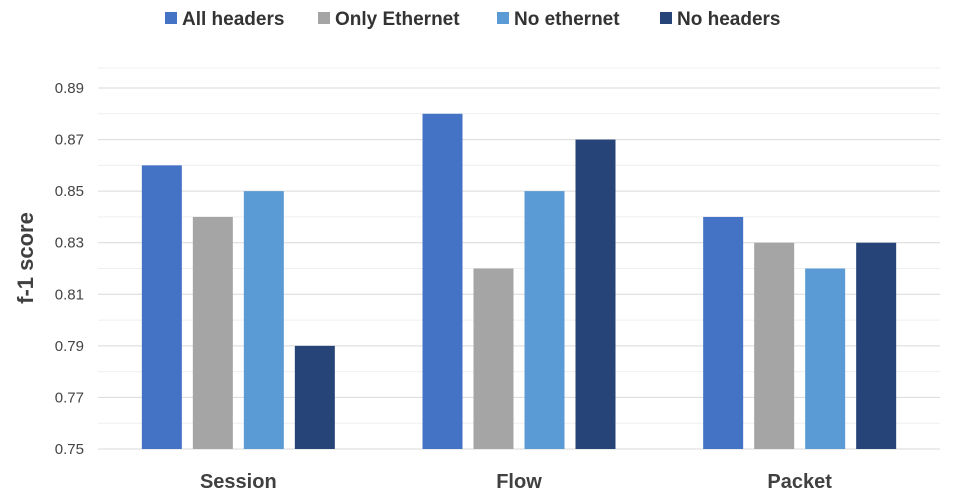 The height and width of the screenshot is (497, 958). What do you see at coordinates (314, 397) in the screenshot?
I see `bar-session-no-headers` at bounding box center [314, 397].